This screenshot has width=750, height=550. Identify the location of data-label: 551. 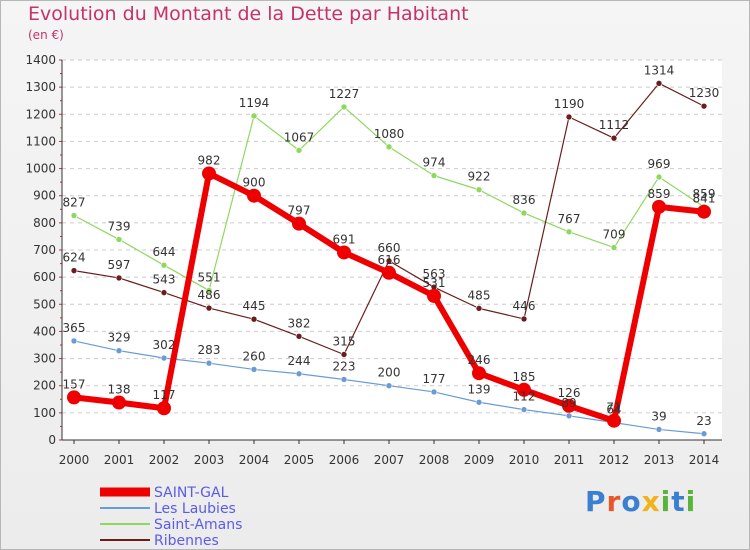
(209, 277).